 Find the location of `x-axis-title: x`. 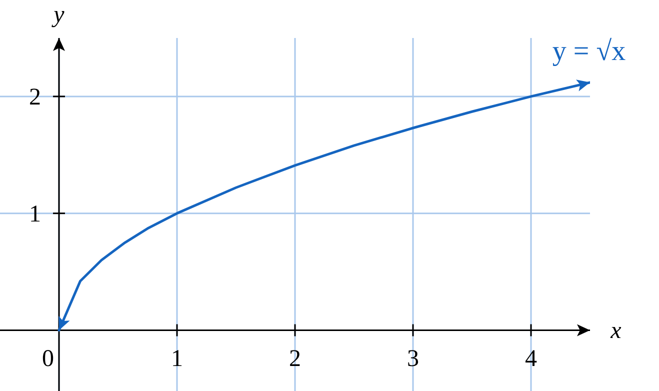

x-axis-title: x is located at coordinates (616, 331).